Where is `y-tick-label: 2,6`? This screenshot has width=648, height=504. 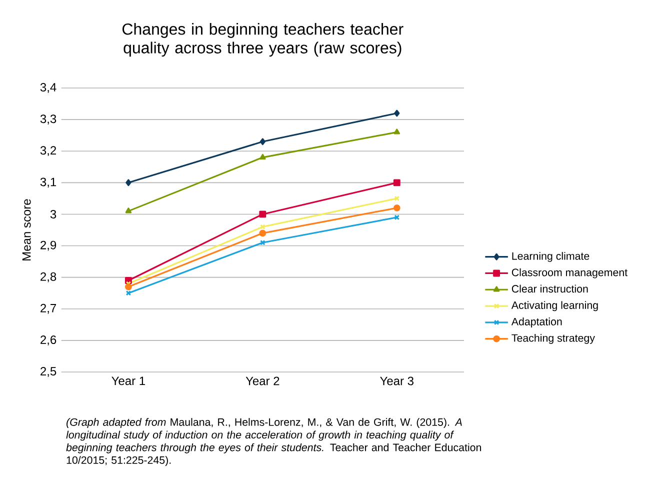
y-tick-label: 2,6 is located at coordinates (48, 340).